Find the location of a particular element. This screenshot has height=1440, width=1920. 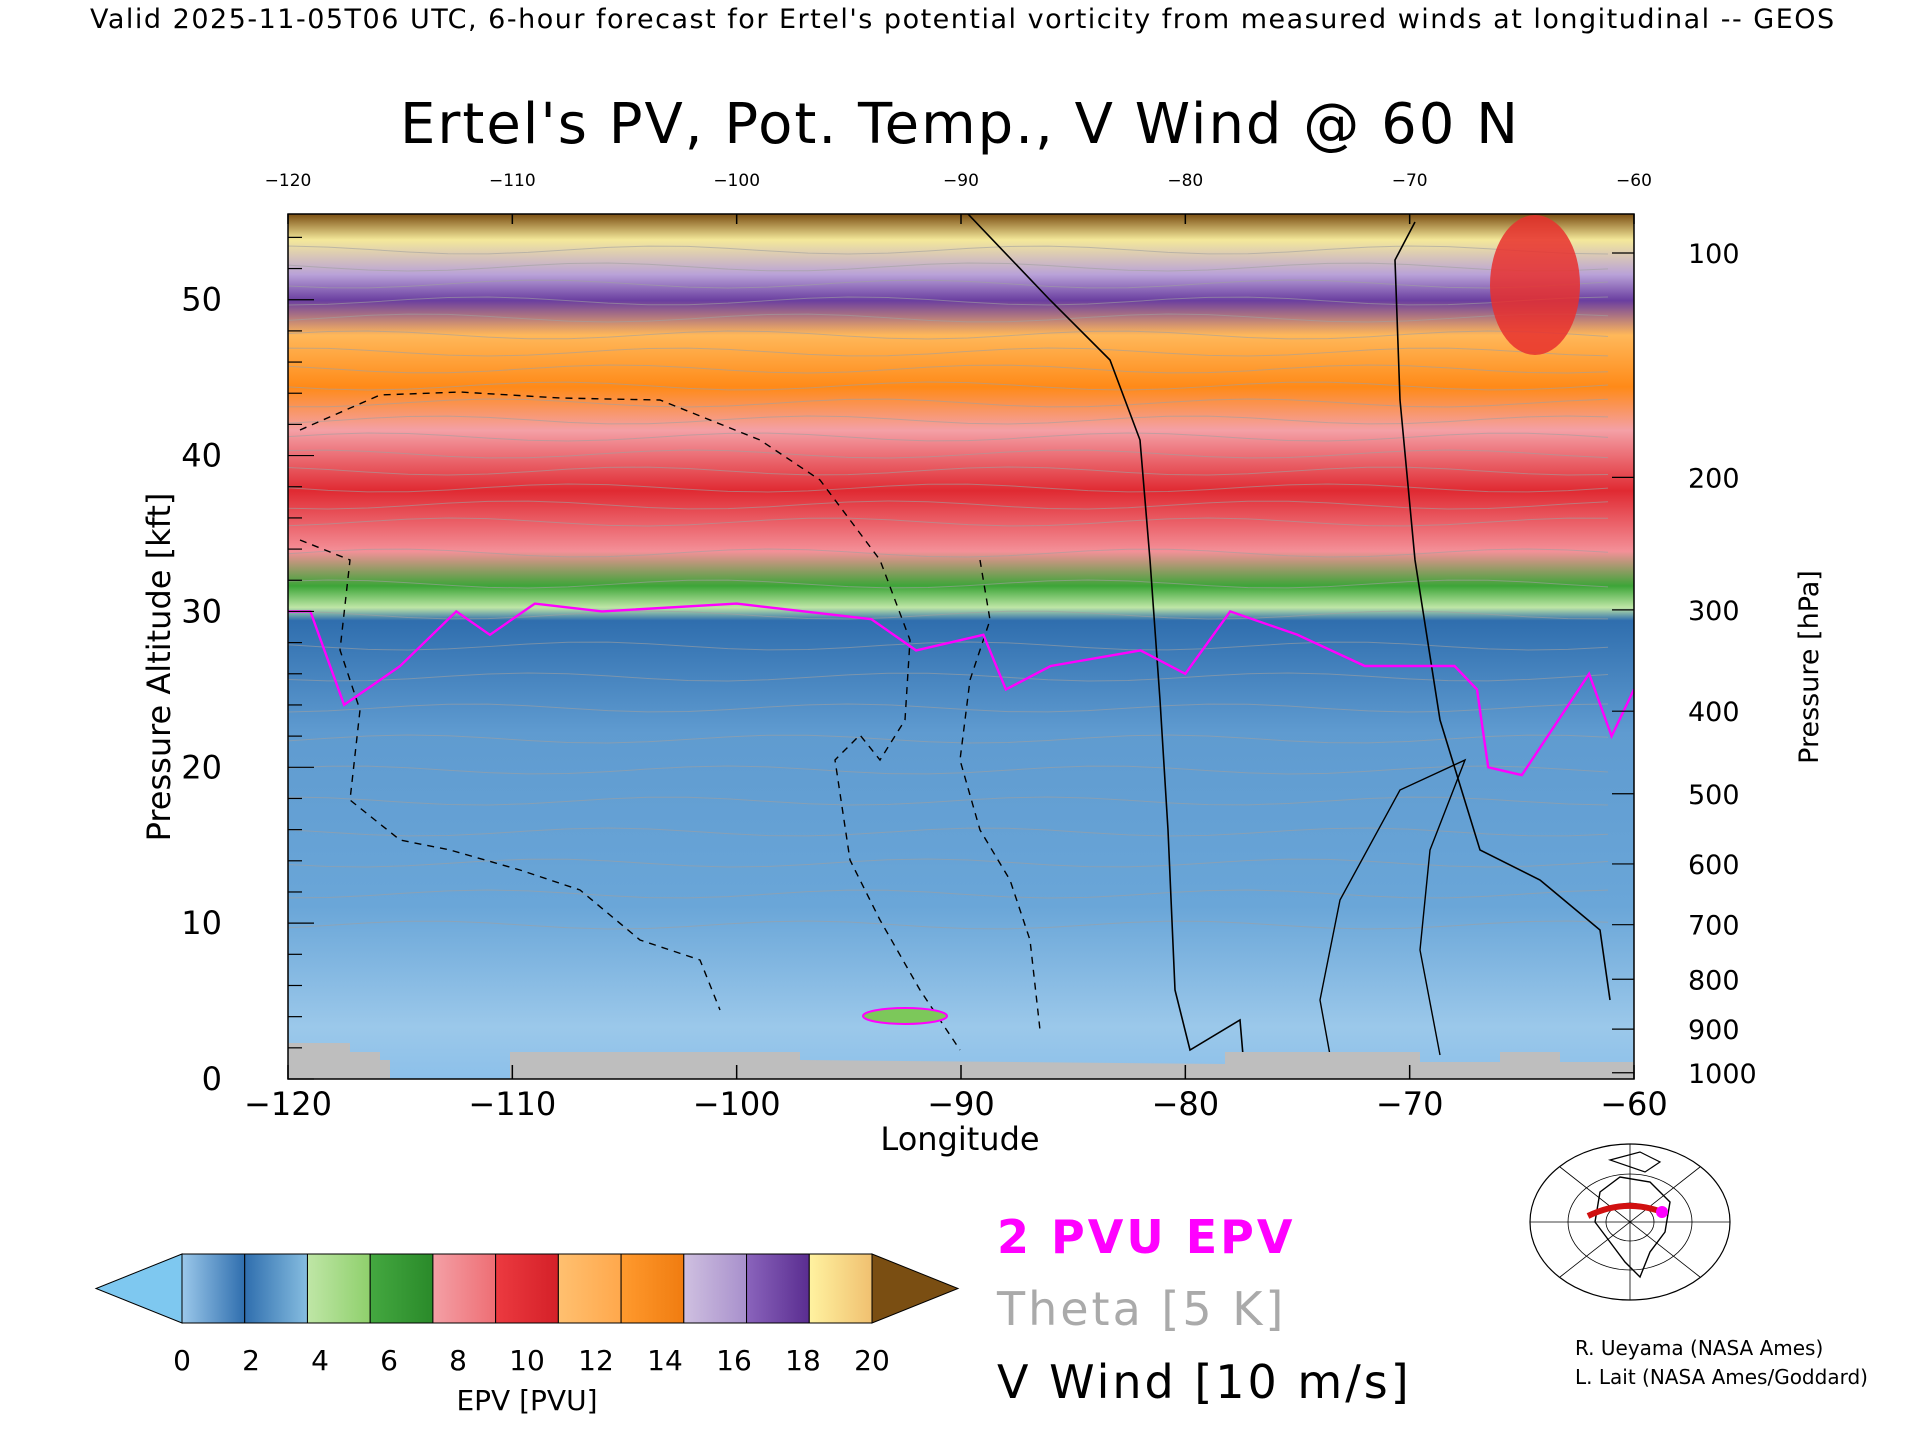

colorbar-tick-label: 12 is located at coordinates (596, 1360).